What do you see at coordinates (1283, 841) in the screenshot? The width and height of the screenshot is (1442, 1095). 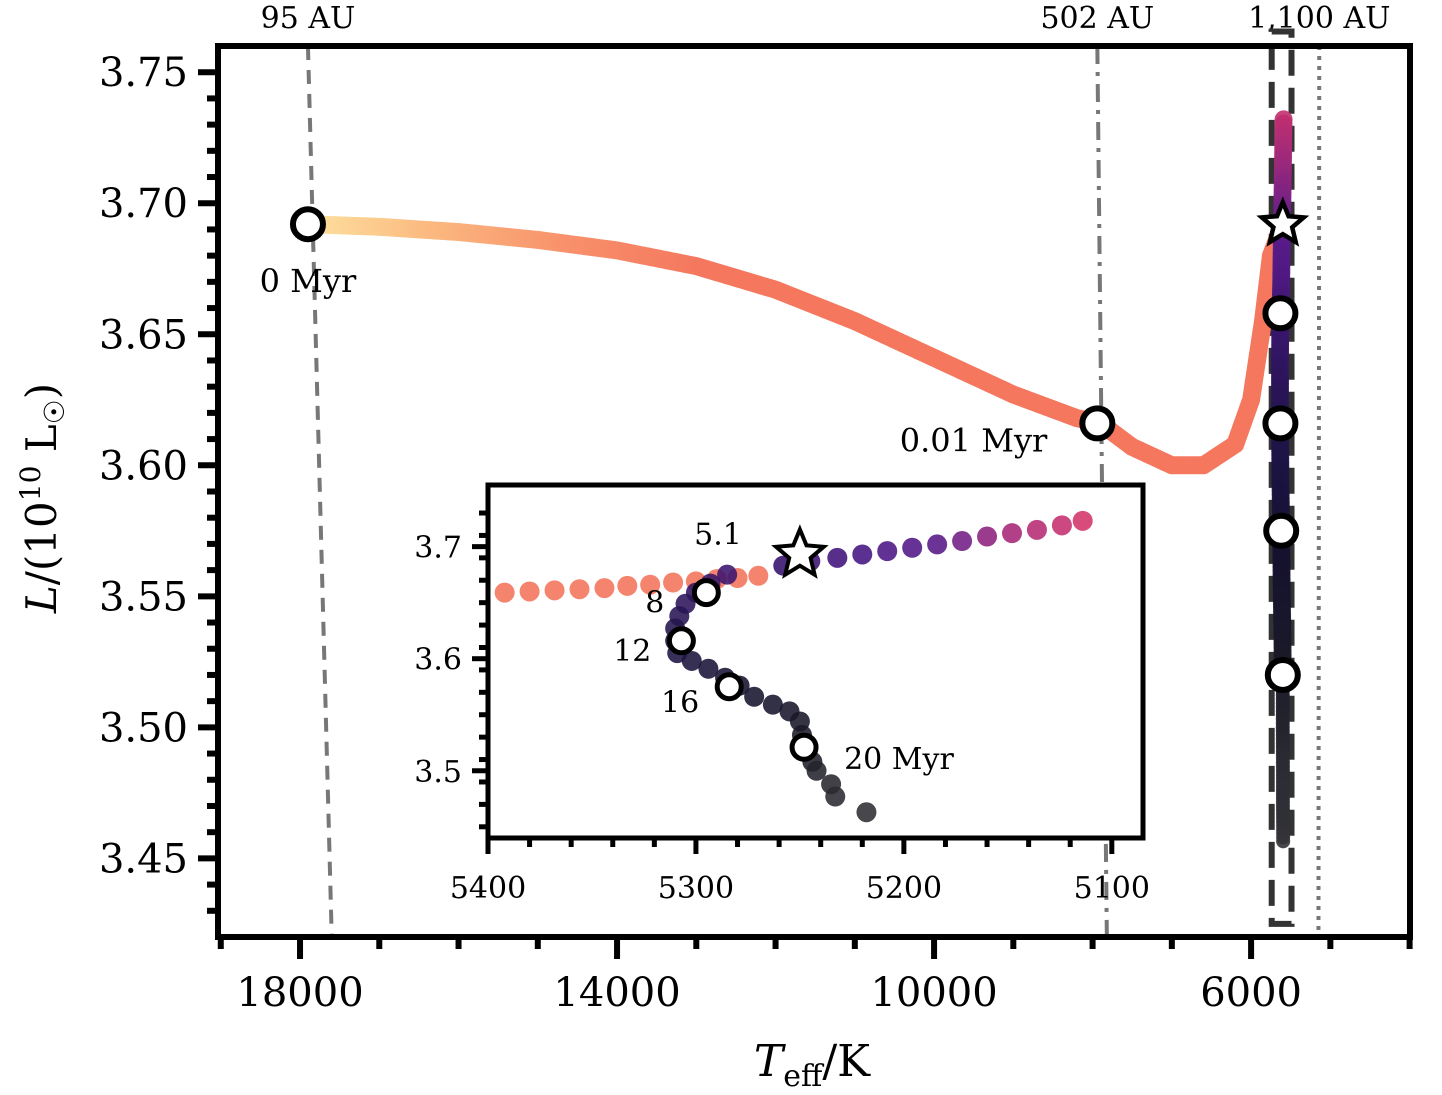 I see `late-track-point` at bounding box center [1283, 841].